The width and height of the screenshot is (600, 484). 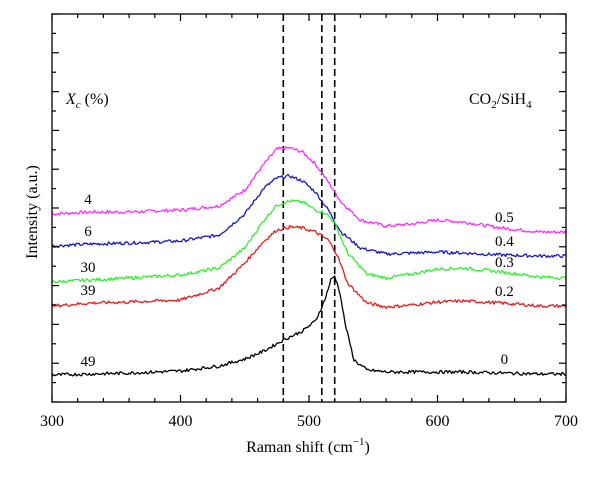 What do you see at coordinates (504, 292) in the screenshot?
I see `ratio-label: 0.2` at bounding box center [504, 292].